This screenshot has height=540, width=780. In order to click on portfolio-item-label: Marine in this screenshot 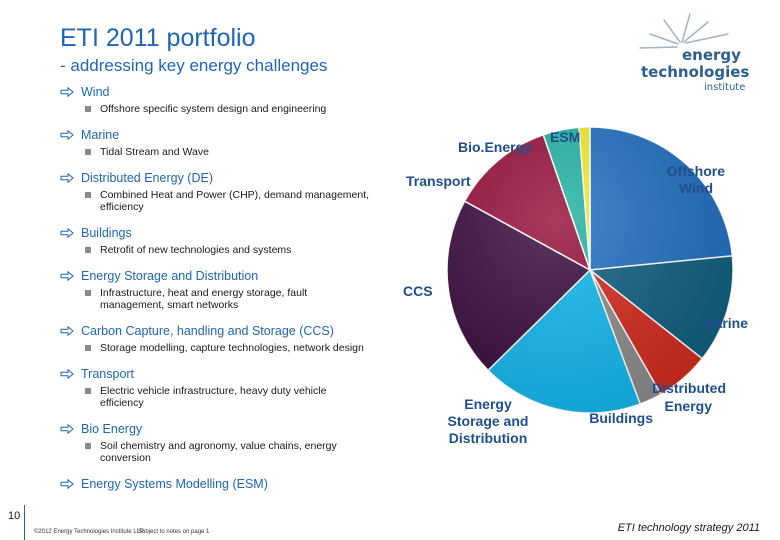, I will do `click(100, 135)`.